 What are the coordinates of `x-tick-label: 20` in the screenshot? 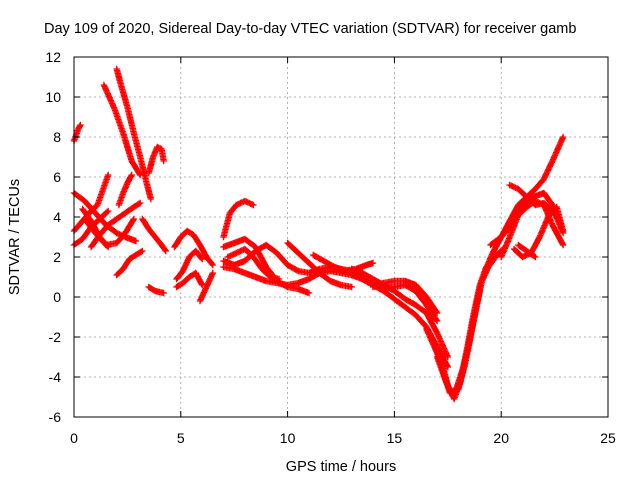 It's located at (501, 438).